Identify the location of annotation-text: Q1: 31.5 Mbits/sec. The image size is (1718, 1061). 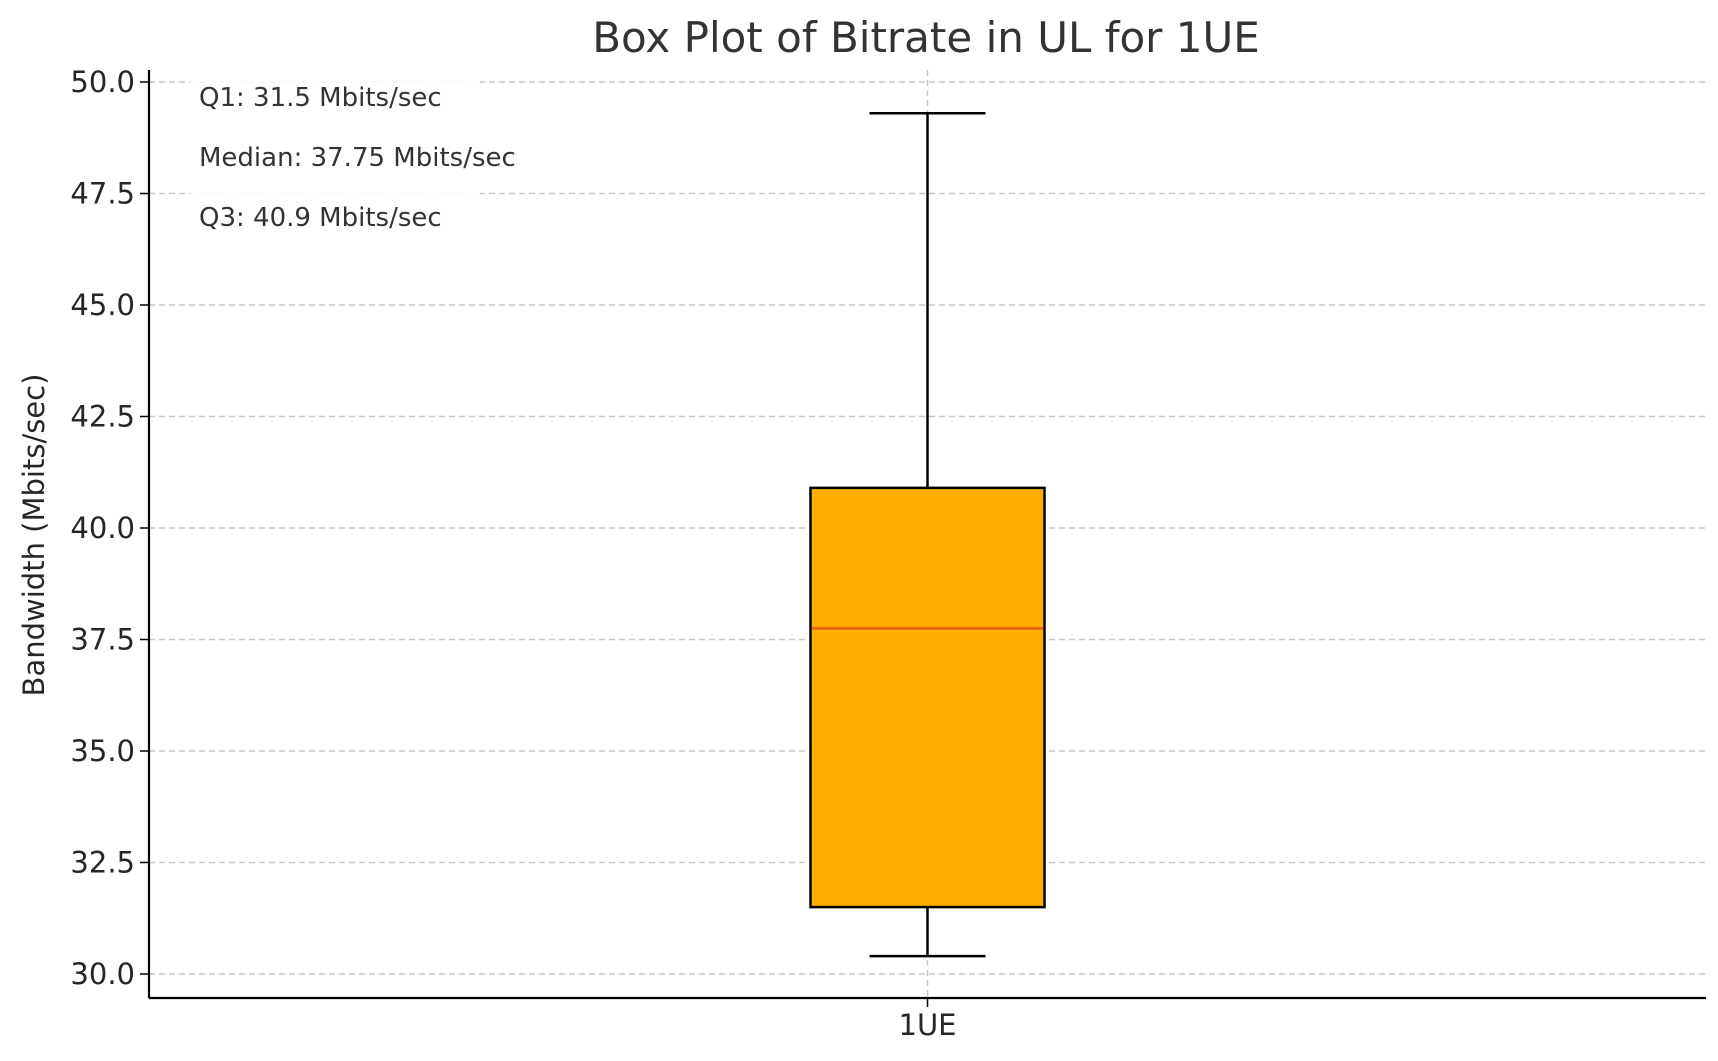
(320, 98).